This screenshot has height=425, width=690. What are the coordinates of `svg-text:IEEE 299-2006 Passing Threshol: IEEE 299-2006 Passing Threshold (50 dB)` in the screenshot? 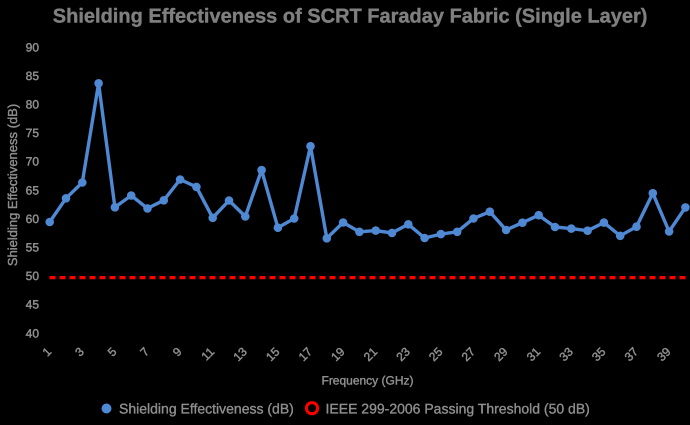 It's located at (458, 408).